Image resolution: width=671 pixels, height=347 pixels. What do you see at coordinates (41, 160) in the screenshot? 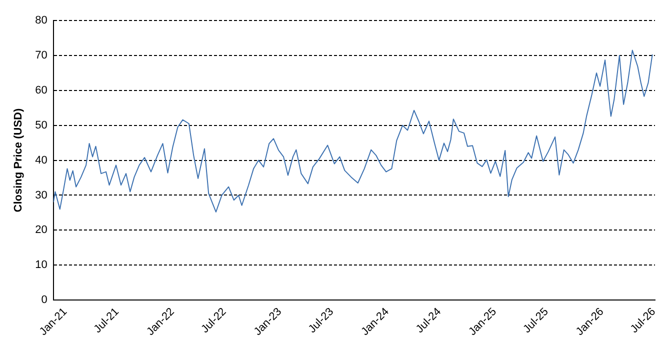
I see `y-tick-label: 40` at bounding box center [41, 160].